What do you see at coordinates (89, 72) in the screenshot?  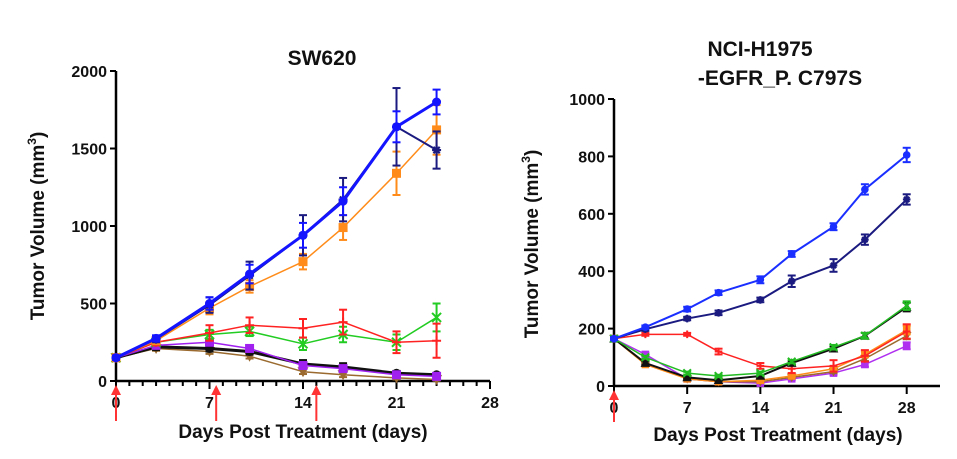 I see `y-tick-label: 2000` at bounding box center [89, 72].